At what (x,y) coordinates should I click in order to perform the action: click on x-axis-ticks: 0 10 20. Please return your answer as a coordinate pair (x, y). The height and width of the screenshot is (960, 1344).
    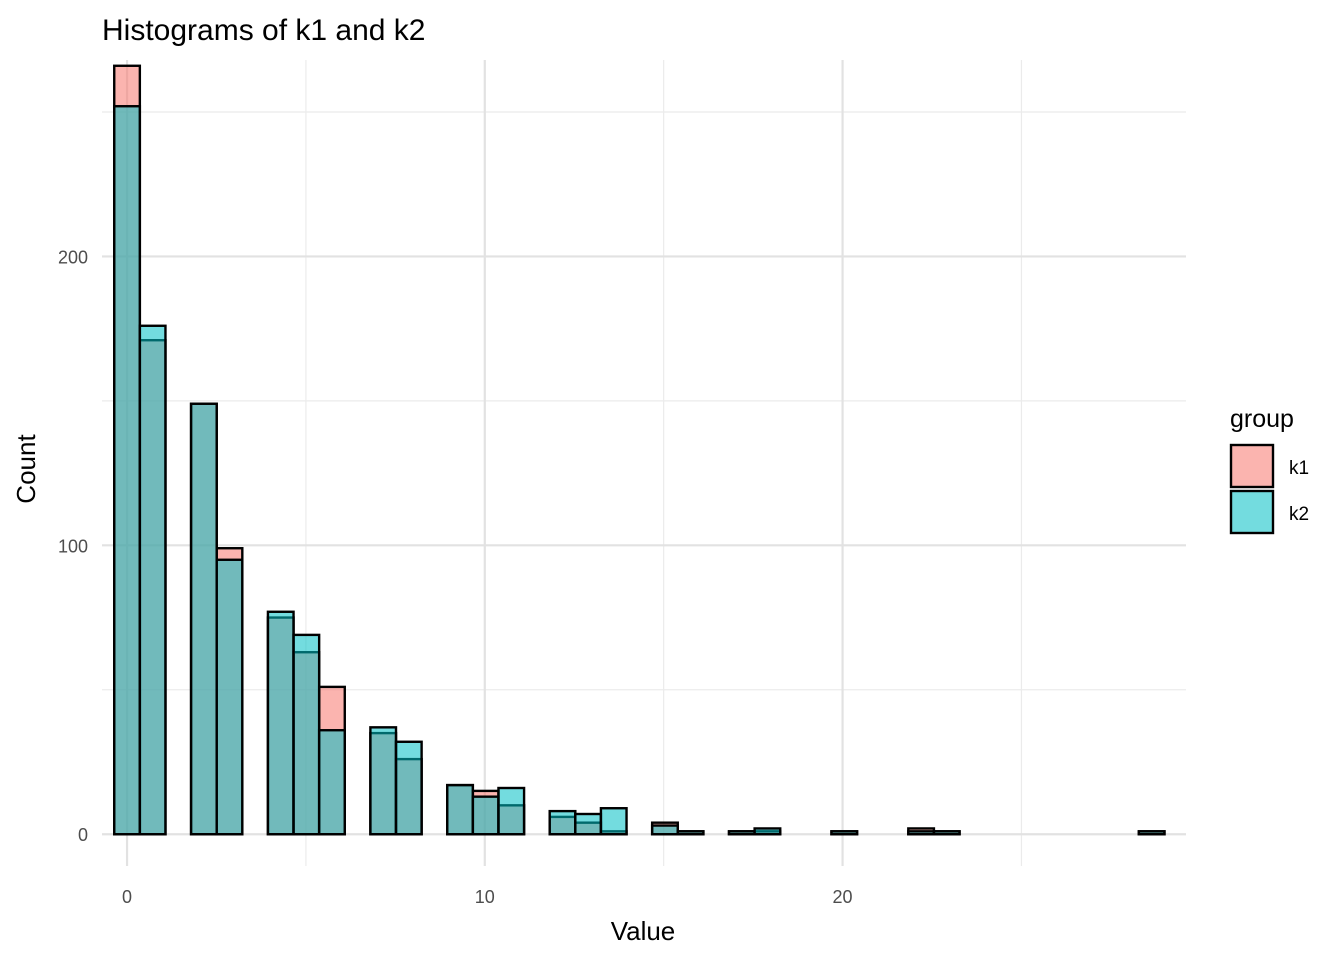
    Looking at the image, I should click on (487, 897).